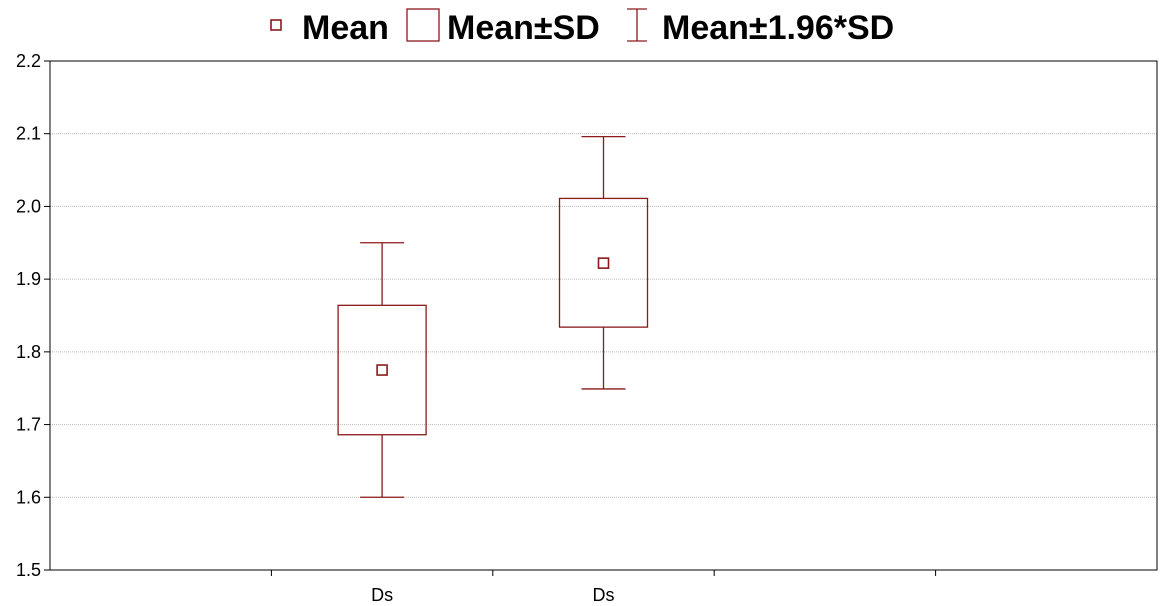 This screenshot has width=1163, height=606. I want to click on legend-label: Mean, so click(345, 28).